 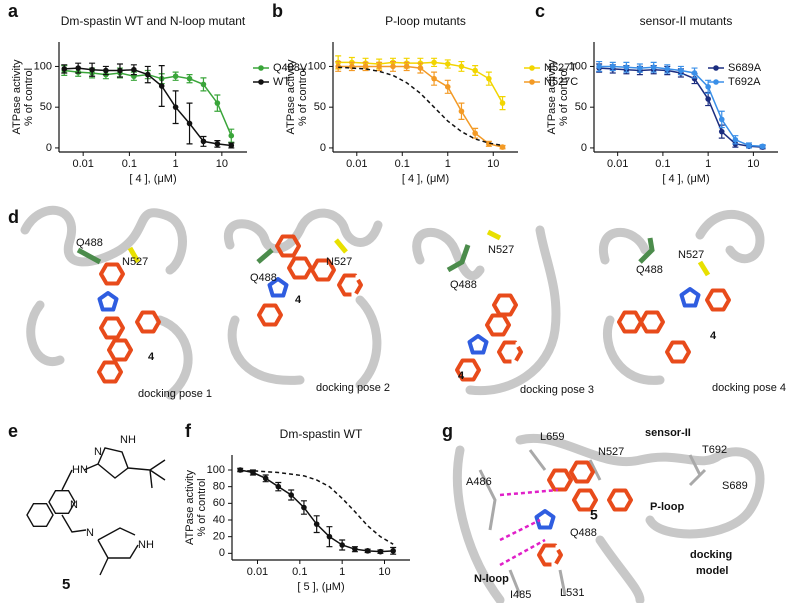 What do you see at coordinates (219, 503) in the screenshot?
I see `y-tick-label: 60` at bounding box center [219, 503].